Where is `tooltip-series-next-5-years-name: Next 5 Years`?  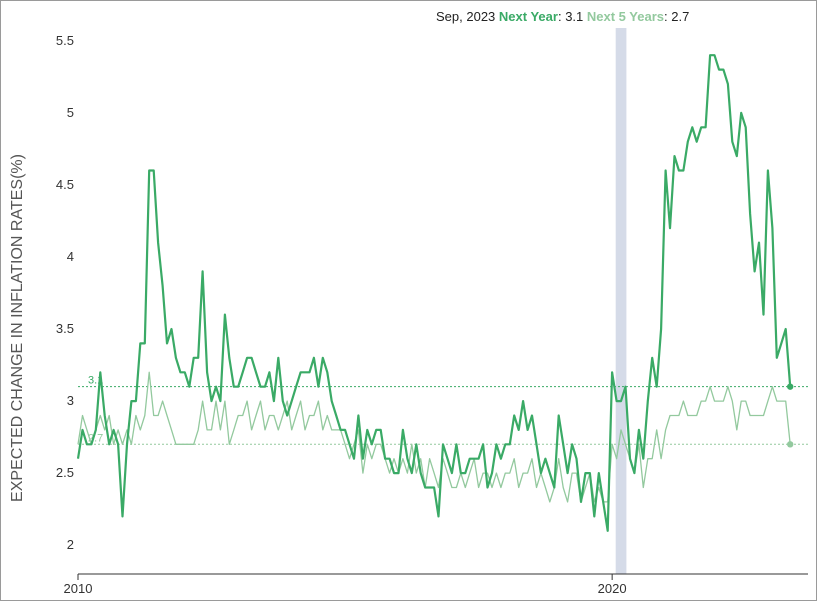 tooltip-series-next-5-years-name: Next 5 Years is located at coordinates (625, 16).